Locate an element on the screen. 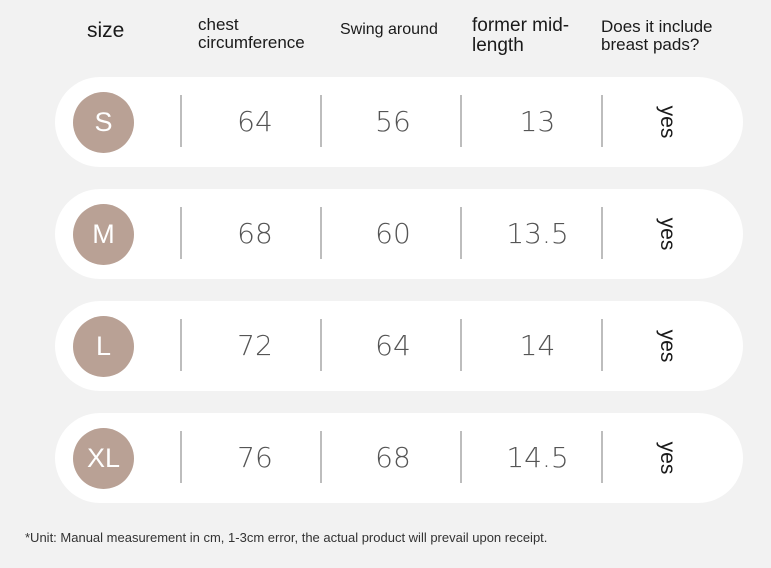 The height and width of the screenshot is (568, 771). size-badge: M is located at coordinates (103, 234).